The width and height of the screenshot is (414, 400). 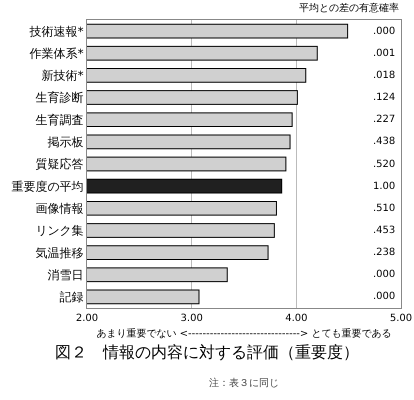 I want to click on x-tick-label: 5.00, so click(x=401, y=318).